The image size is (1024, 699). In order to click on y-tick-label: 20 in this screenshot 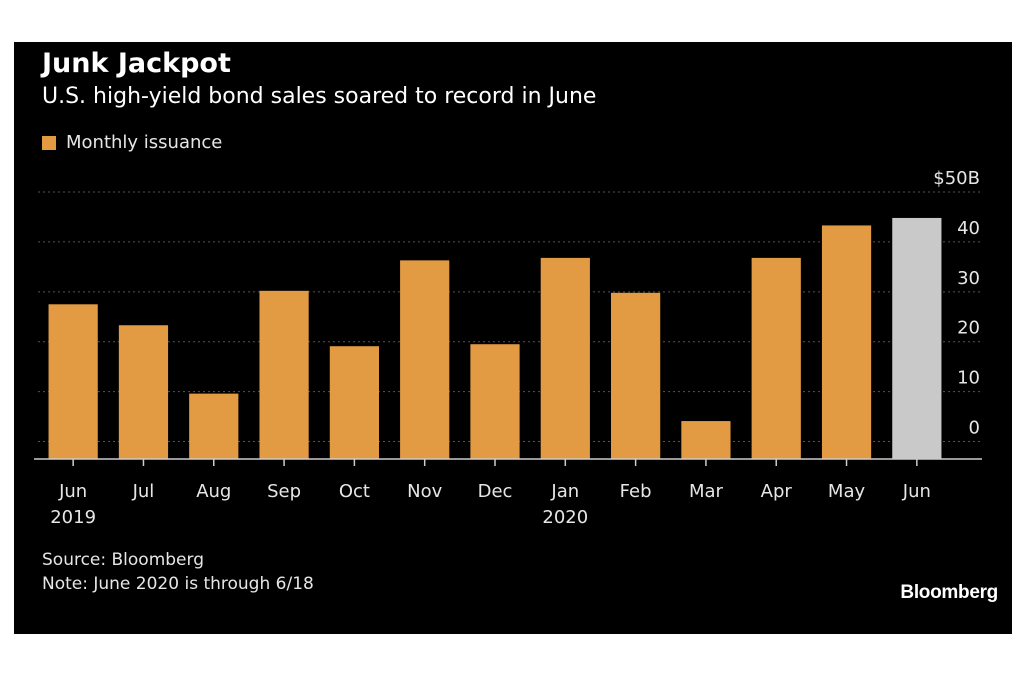, I will do `click(968, 328)`.